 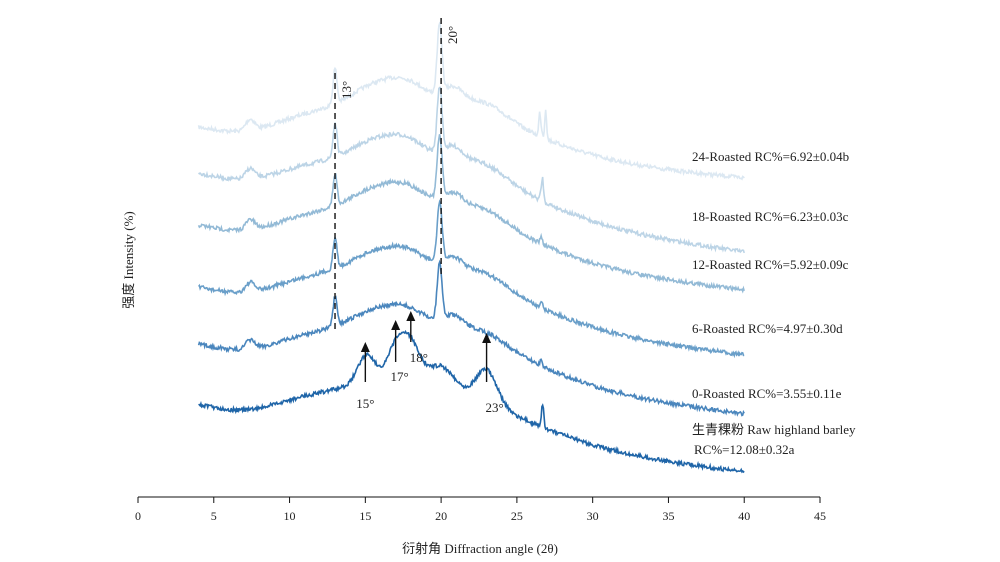 I want to click on x-tick-label-15: 15, so click(x=365, y=516).